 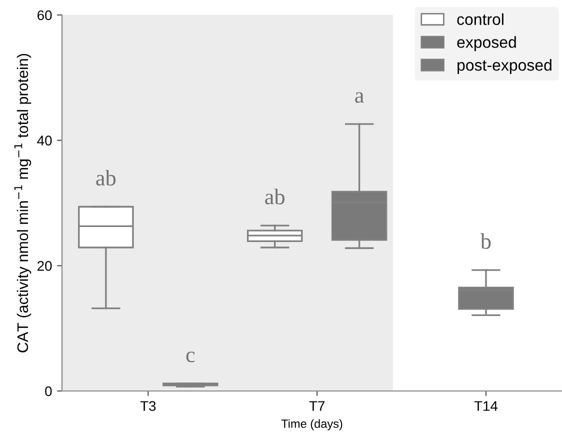 I want to click on legend-label: exposed, so click(x=486, y=44).